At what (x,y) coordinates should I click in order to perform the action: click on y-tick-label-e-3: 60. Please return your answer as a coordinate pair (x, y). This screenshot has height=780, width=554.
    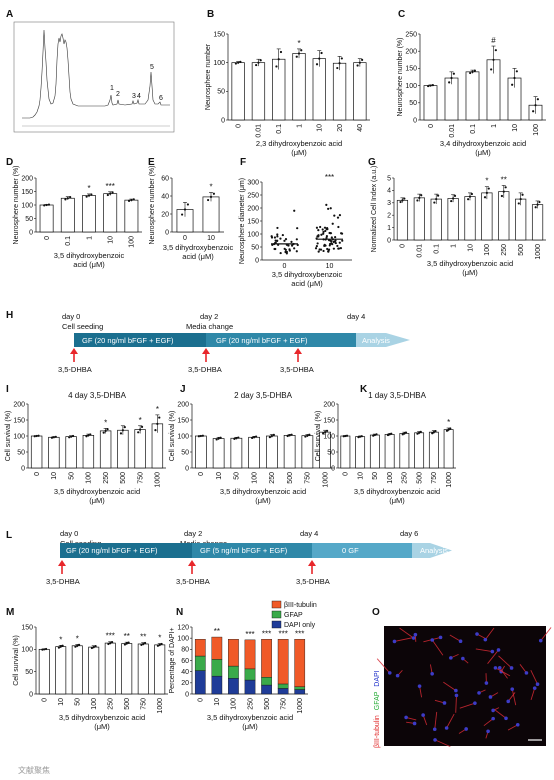
    Looking at the image, I should click on (165, 178).